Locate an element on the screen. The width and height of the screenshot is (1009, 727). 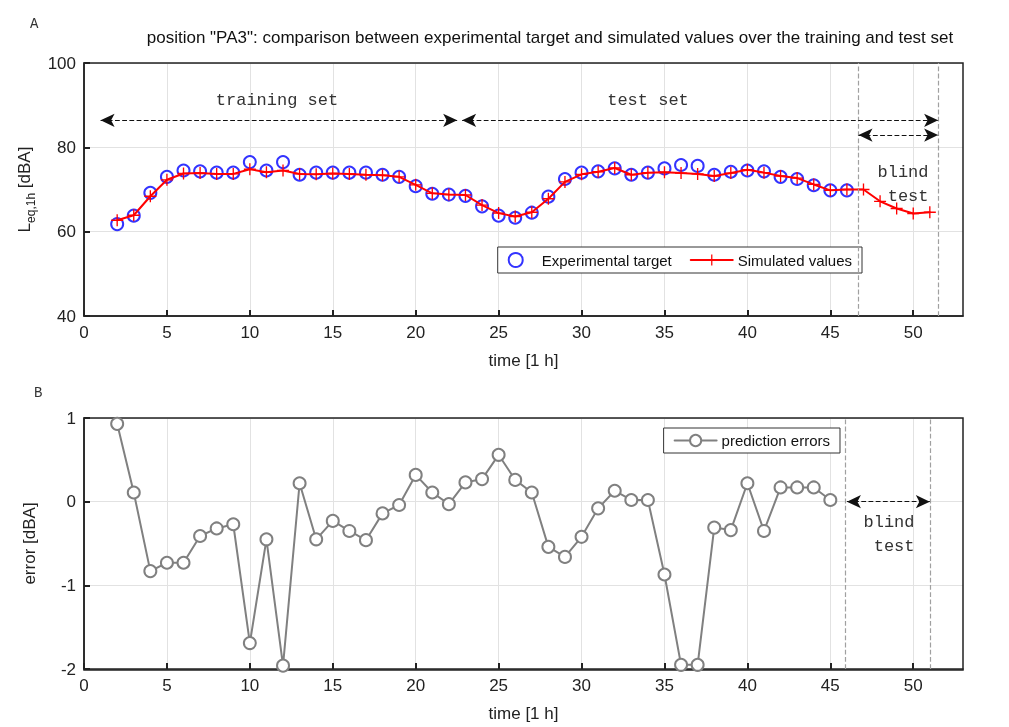
y-tick-label: -2 is located at coordinates (68, 669).